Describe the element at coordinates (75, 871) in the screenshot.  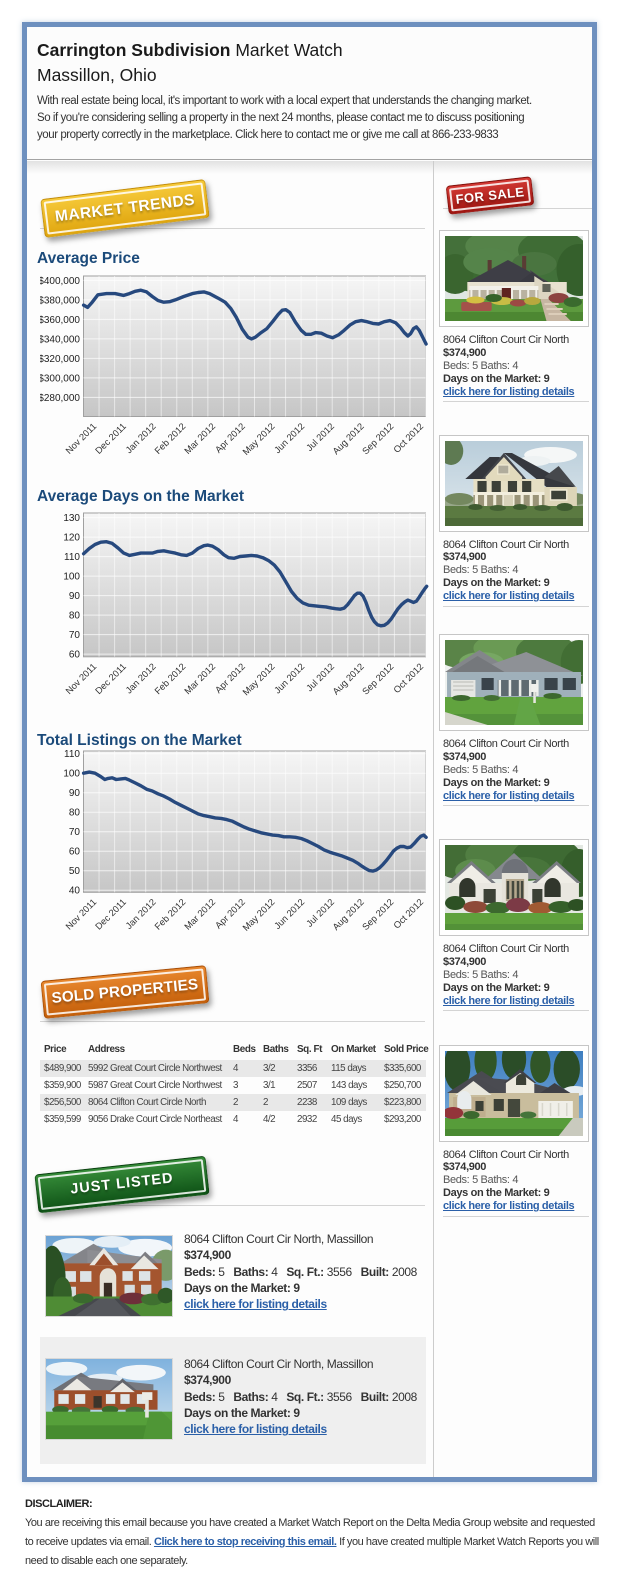
I see `svg-text: 50` at that location.